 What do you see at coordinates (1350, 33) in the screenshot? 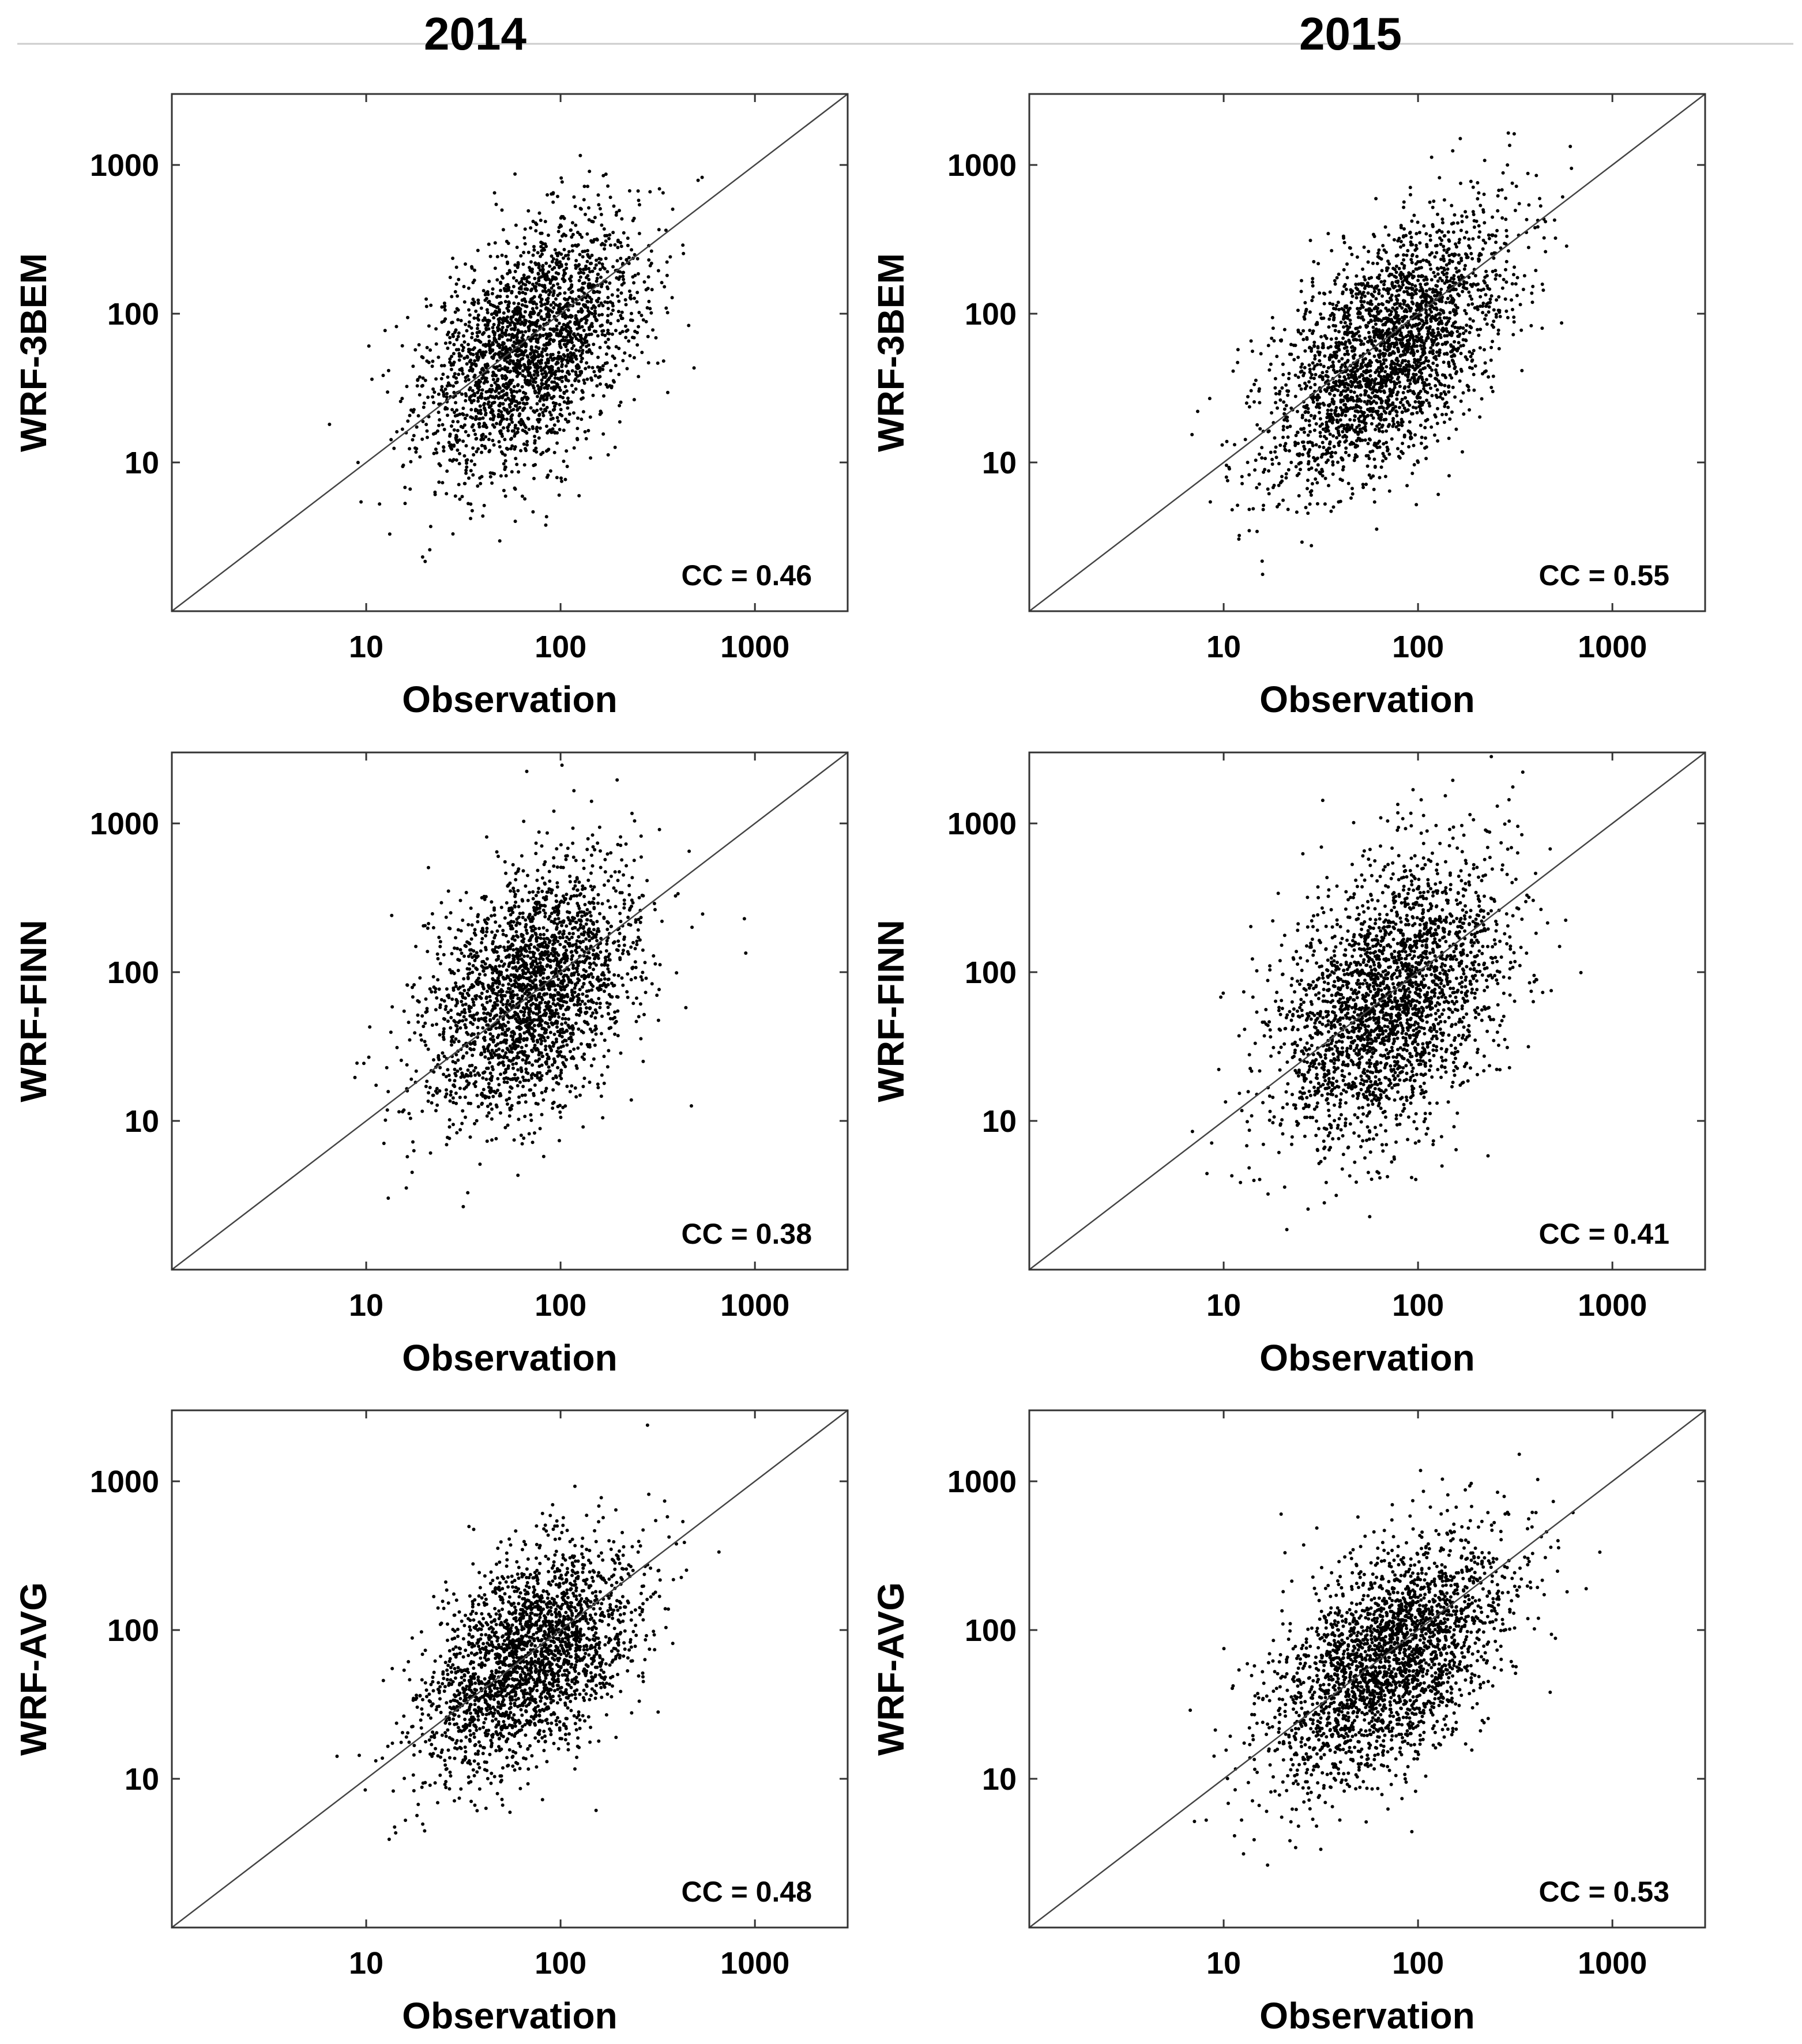
I see `column-title-2015: 2015` at bounding box center [1350, 33].